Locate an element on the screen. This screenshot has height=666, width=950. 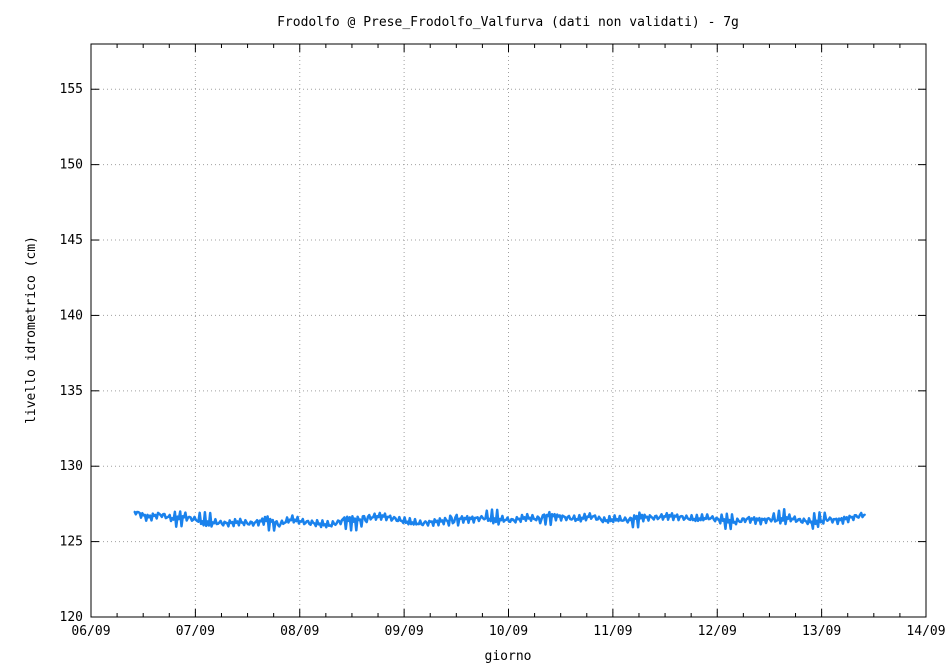
x-tick-label: 13/09 is located at coordinates (821, 631).